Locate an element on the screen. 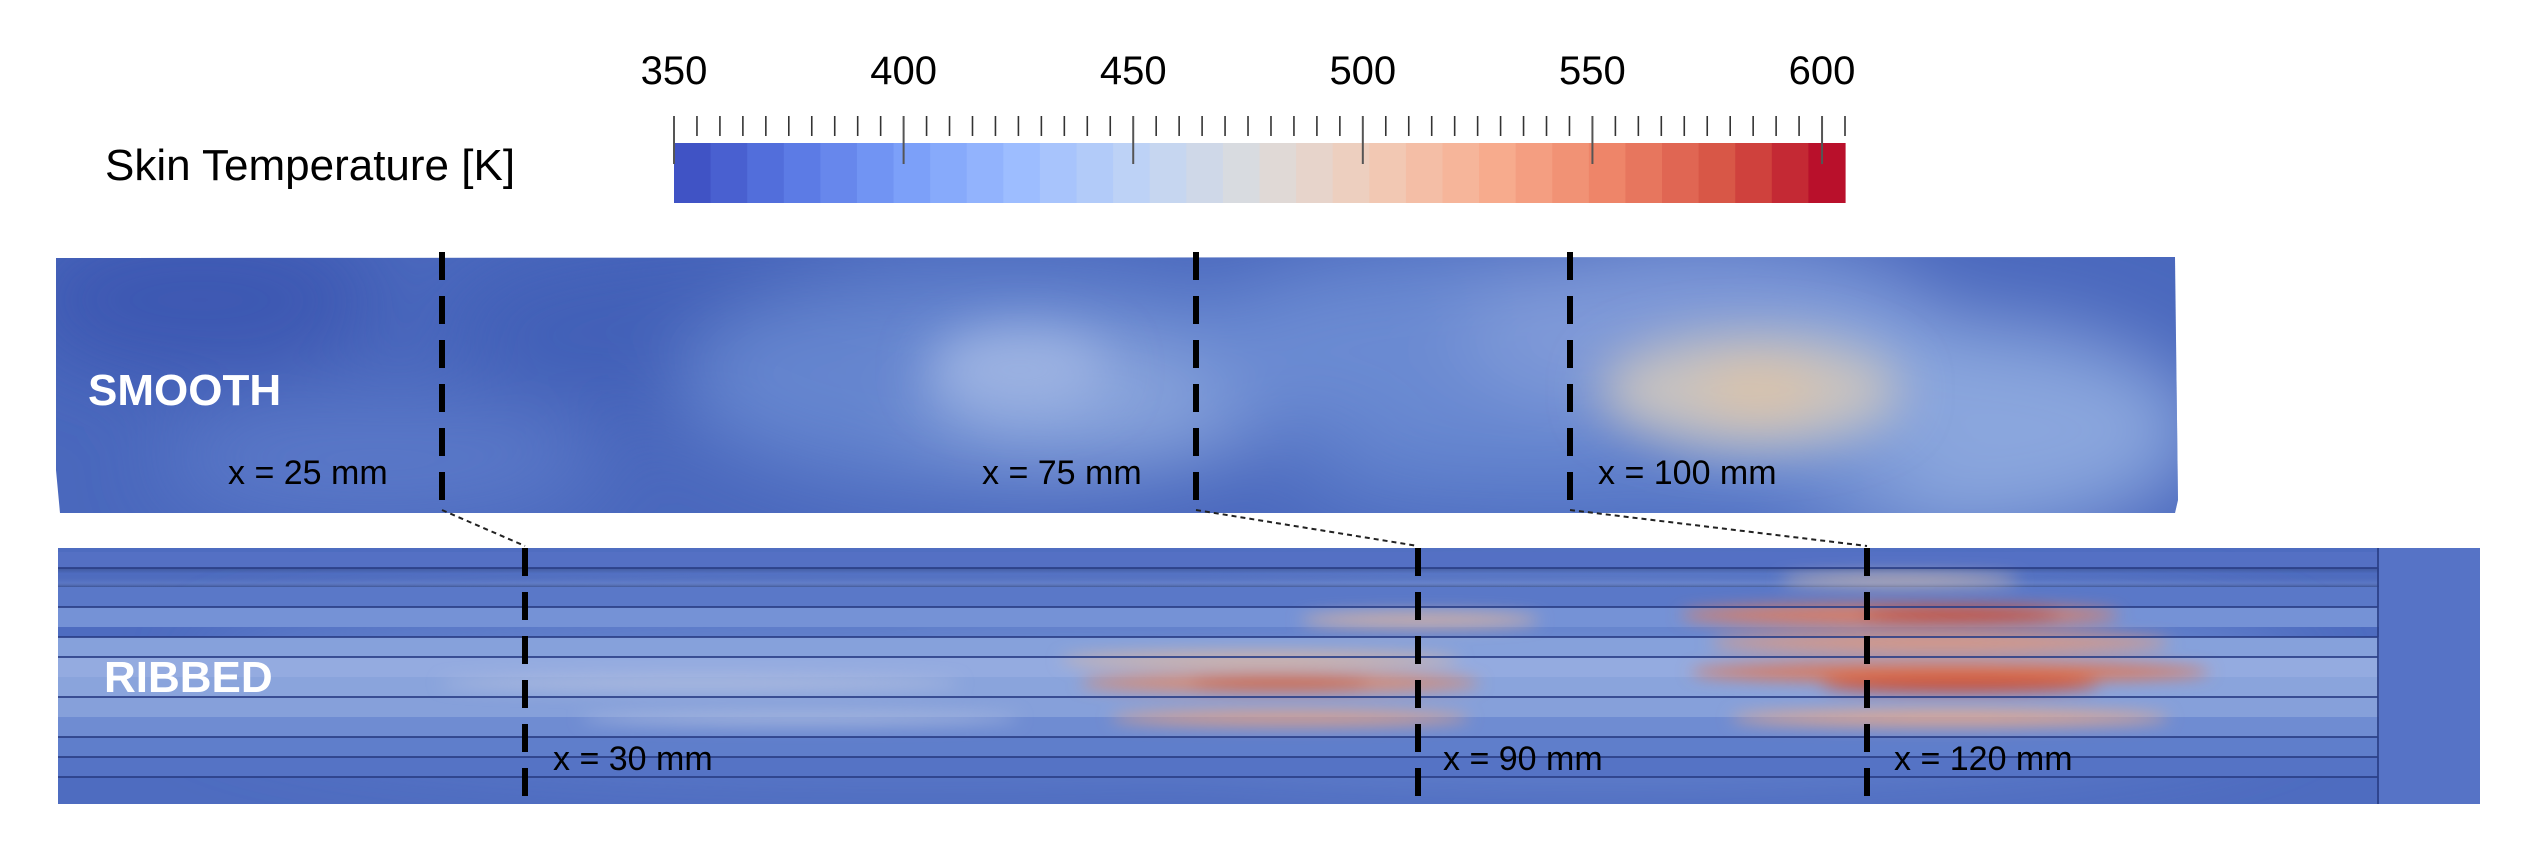 This screenshot has height=847, width=2536. cut-label-smooth-2: x = 75 mm is located at coordinates (1062, 473).